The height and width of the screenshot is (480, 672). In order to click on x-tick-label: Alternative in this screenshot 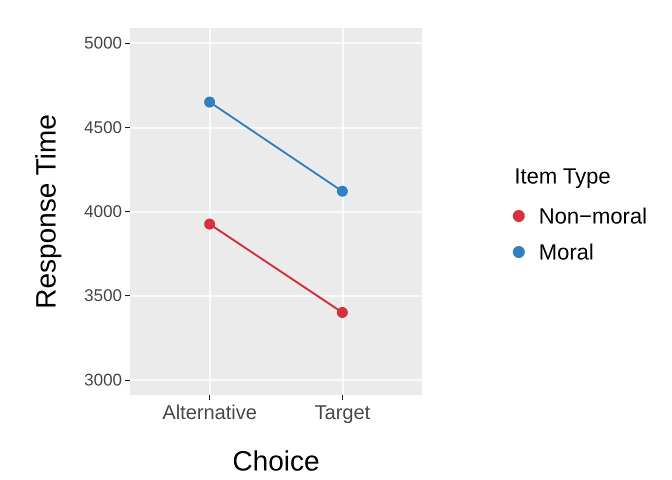, I will do `click(209, 413)`.